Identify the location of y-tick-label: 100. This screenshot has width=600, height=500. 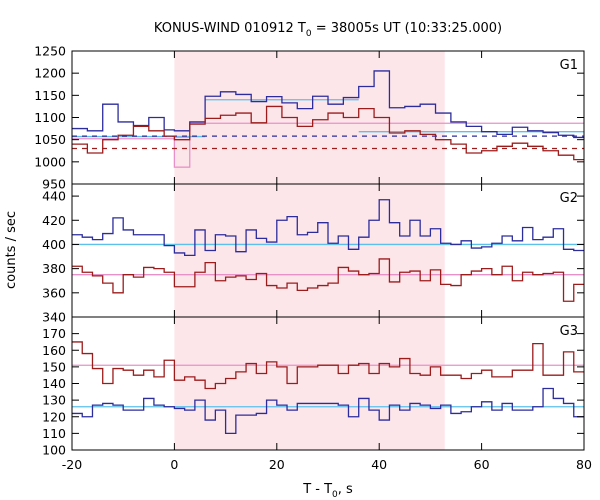
(54, 450).